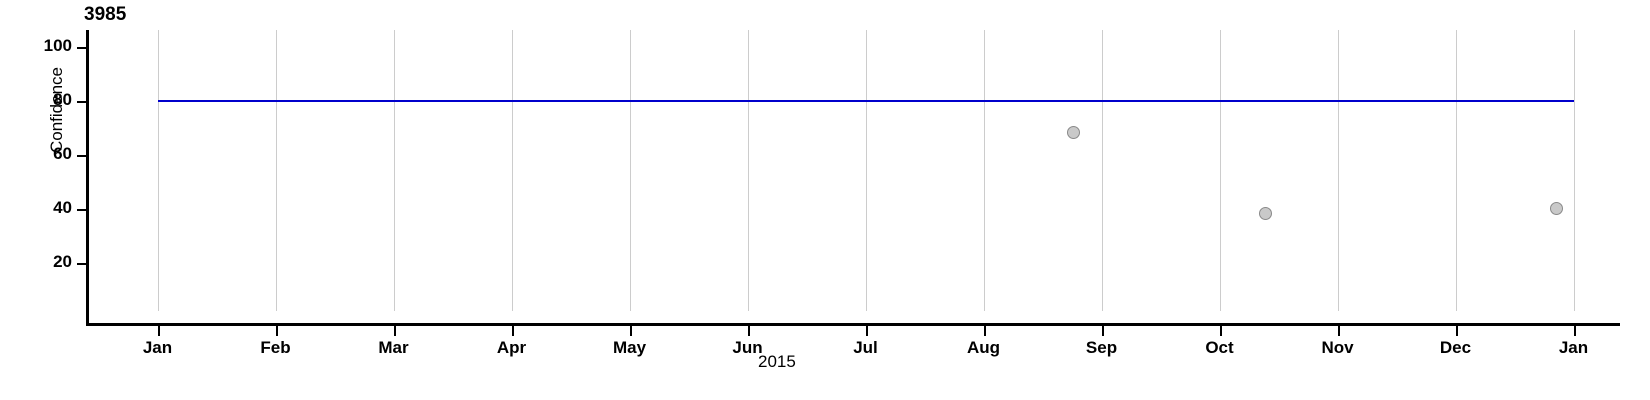 The height and width of the screenshot is (400, 1650). I want to click on y-axis-tick-label: 40, so click(62, 207).